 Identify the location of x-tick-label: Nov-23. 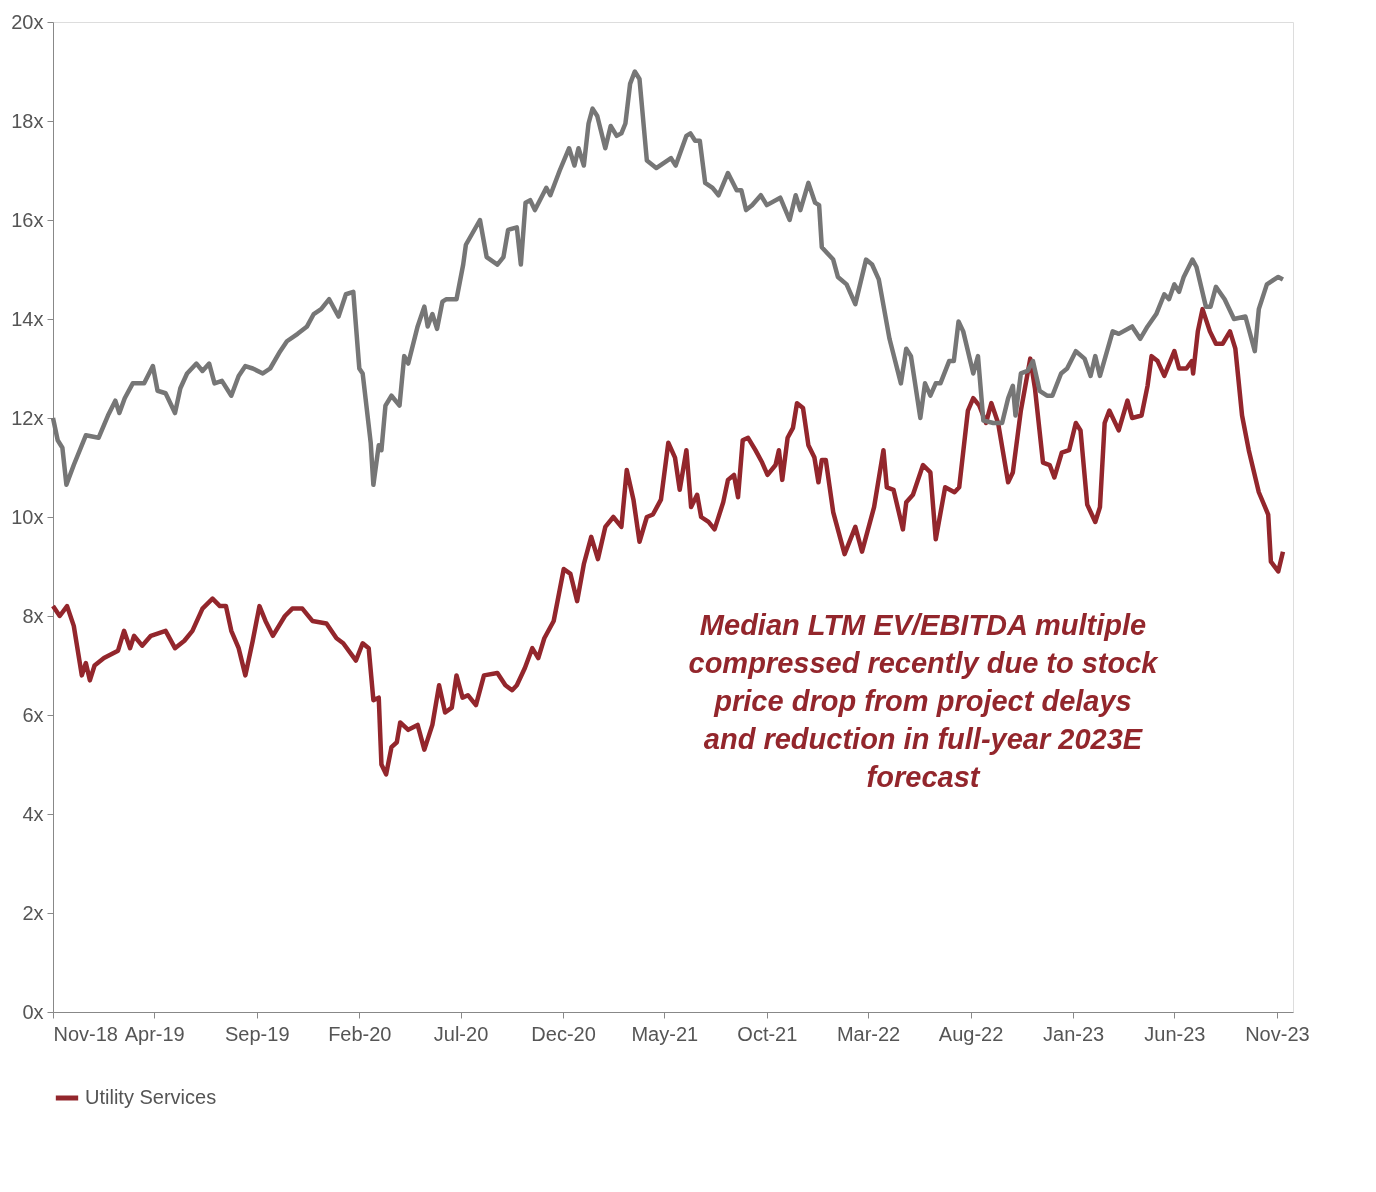
(1277, 1033).